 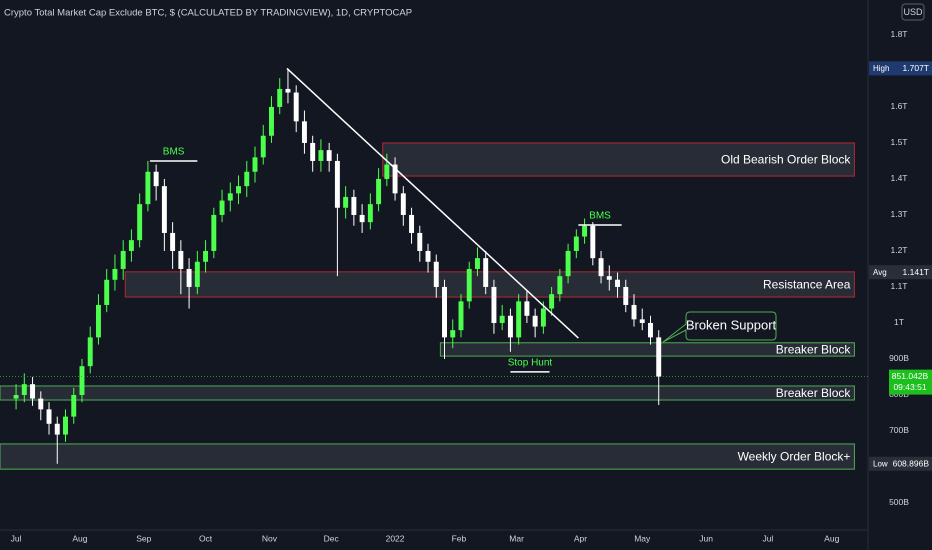 I want to click on currency-button, so click(x=913, y=12).